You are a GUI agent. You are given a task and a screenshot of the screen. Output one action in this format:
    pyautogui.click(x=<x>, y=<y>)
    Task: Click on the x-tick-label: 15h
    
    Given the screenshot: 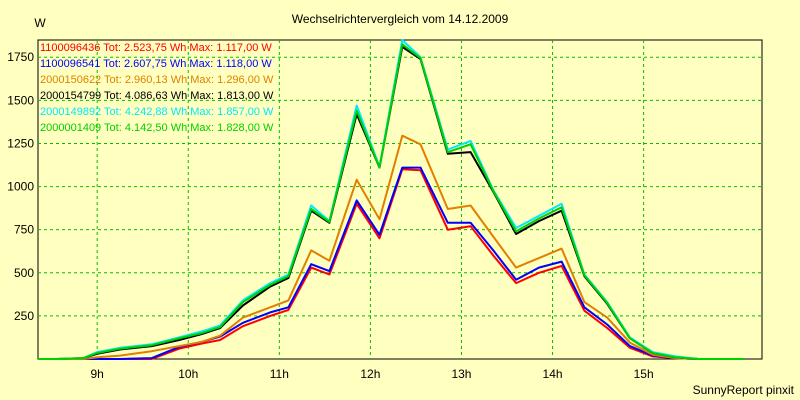 What is the action you would take?
    pyautogui.click(x=644, y=374)
    